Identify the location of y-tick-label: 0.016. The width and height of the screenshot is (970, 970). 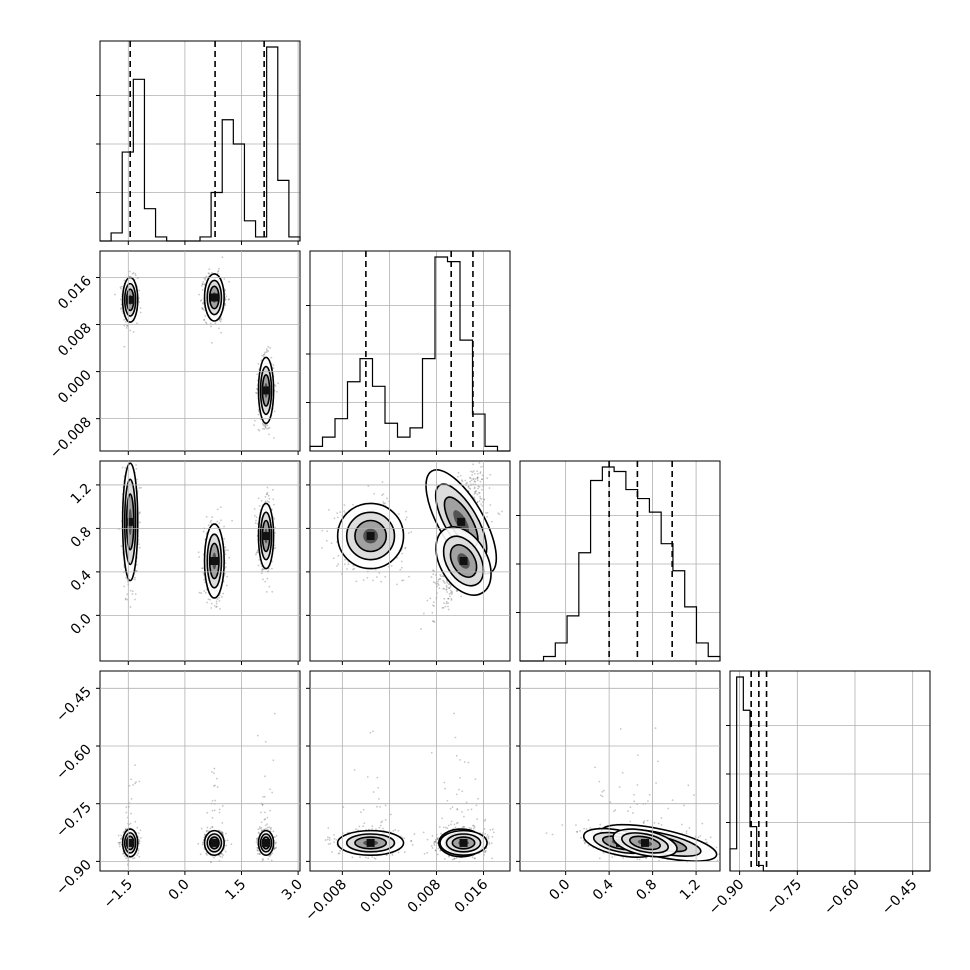
(75, 293).